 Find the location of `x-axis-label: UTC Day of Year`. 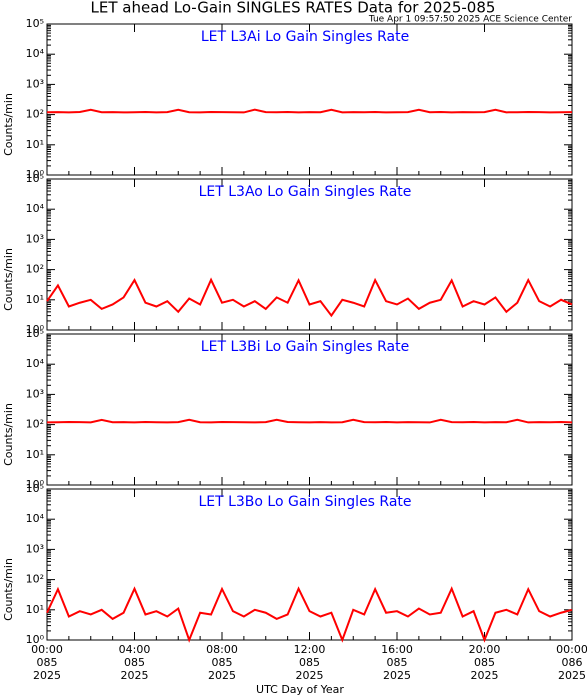

x-axis-label: UTC Day of Year is located at coordinates (300, 689).